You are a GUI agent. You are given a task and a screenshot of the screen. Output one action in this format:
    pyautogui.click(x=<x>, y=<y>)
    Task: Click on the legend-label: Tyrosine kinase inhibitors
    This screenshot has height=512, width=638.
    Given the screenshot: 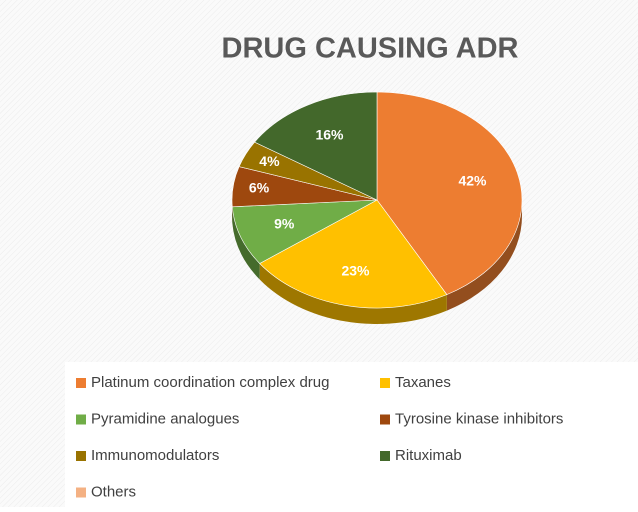 What is the action you would take?
    pyautogui.click(x=479, y=418)
    